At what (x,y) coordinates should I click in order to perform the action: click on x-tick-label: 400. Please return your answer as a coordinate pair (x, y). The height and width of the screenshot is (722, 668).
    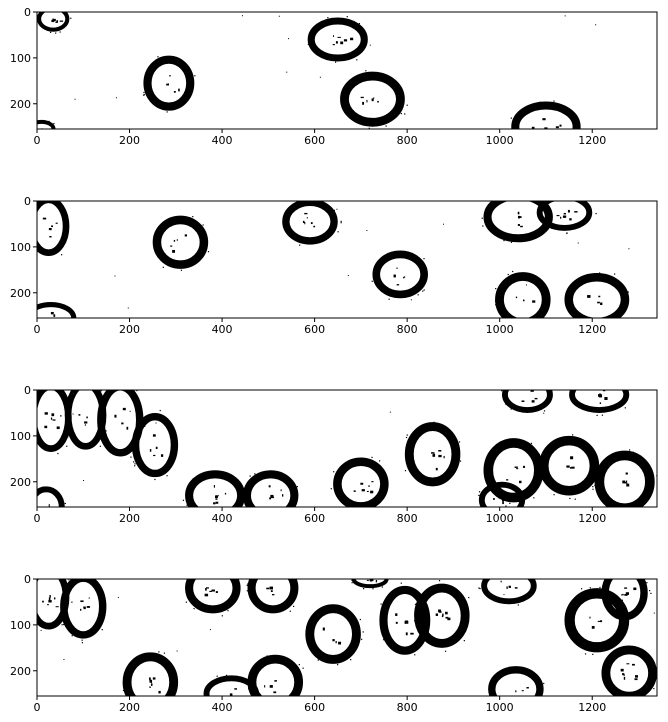
    Looking at the image, I should click on (222, 707).